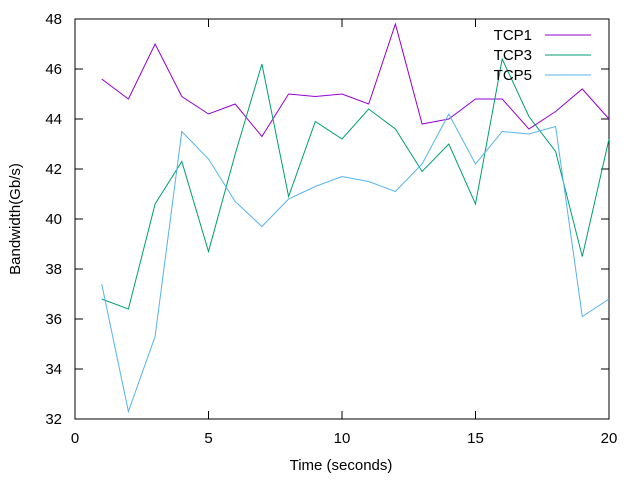  Describe the element at coordinates (53, 319) in the screenshot. I see `y-tick-label: 36` at that location.